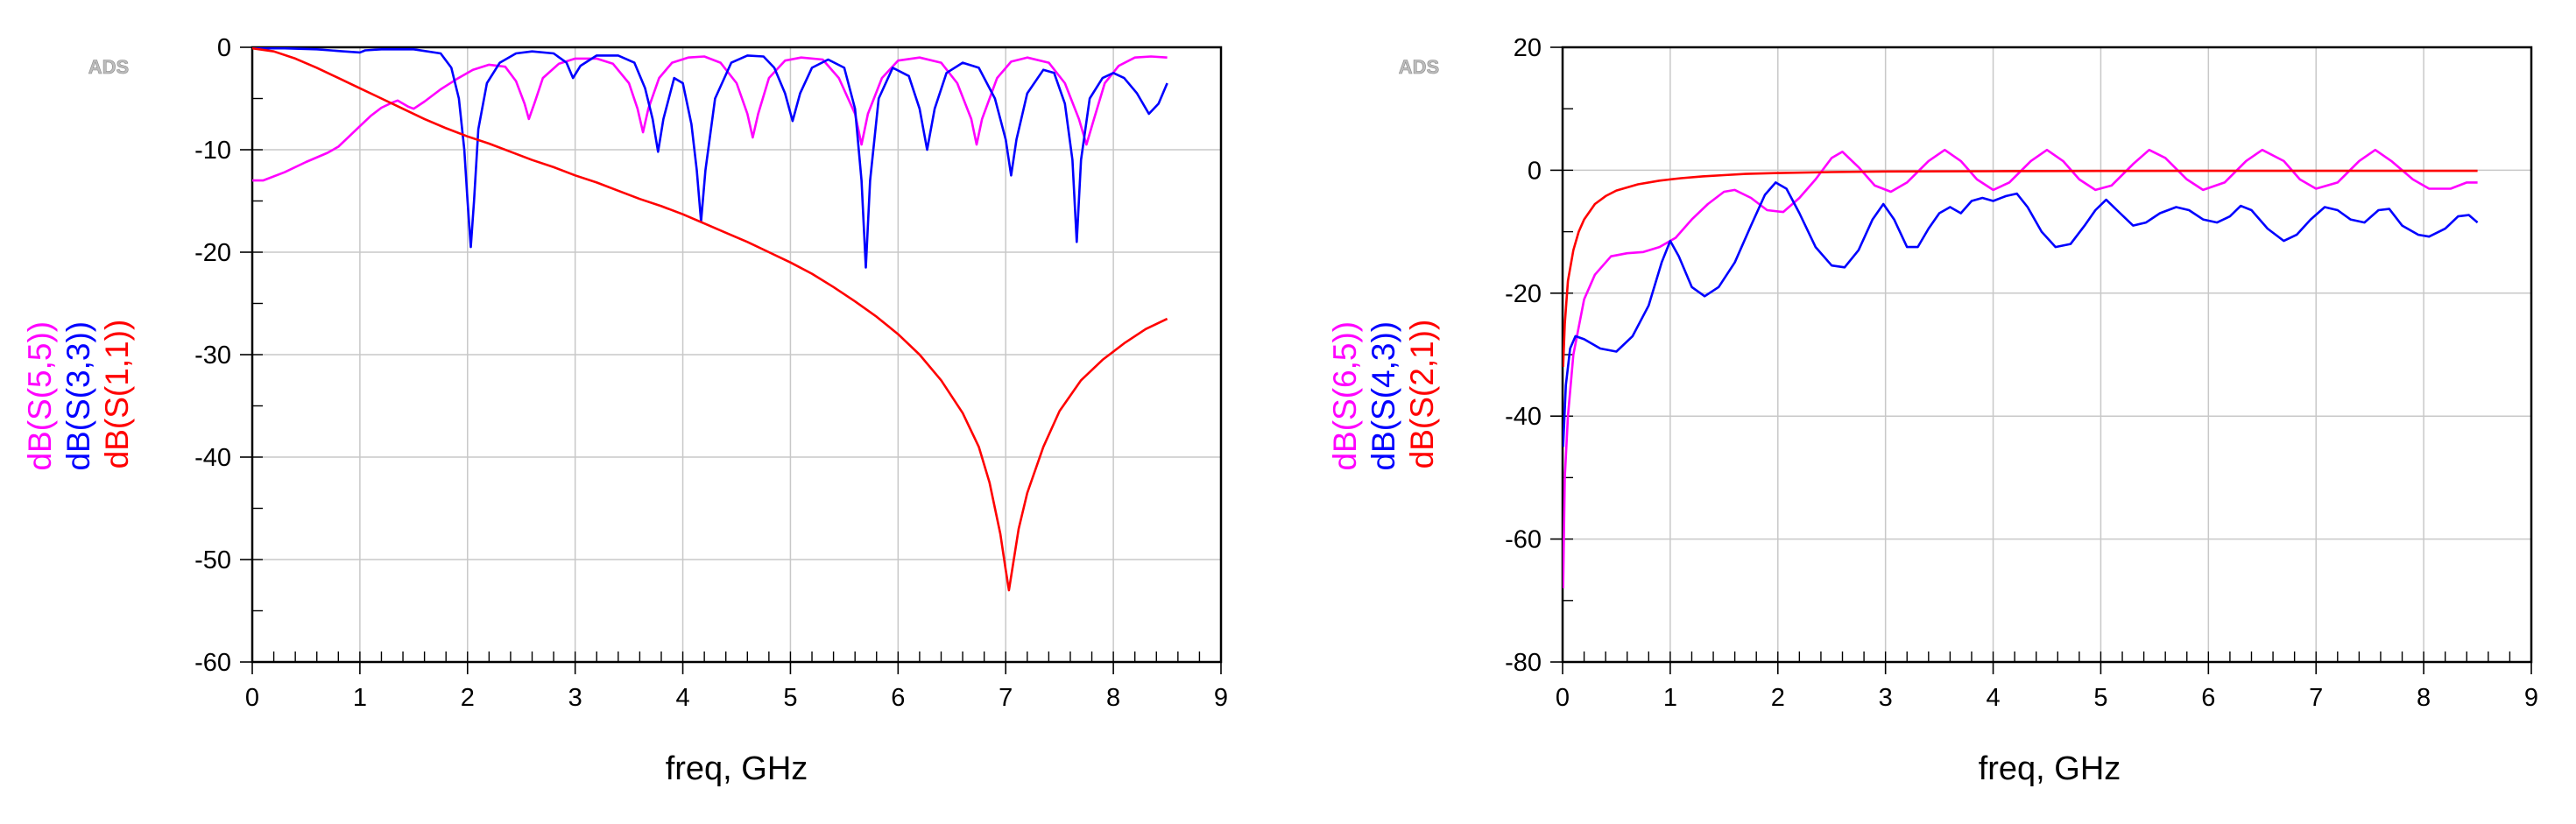 The image size is (2576, 824). I want to click on y-tick-label: 20, so click(1528, 48).